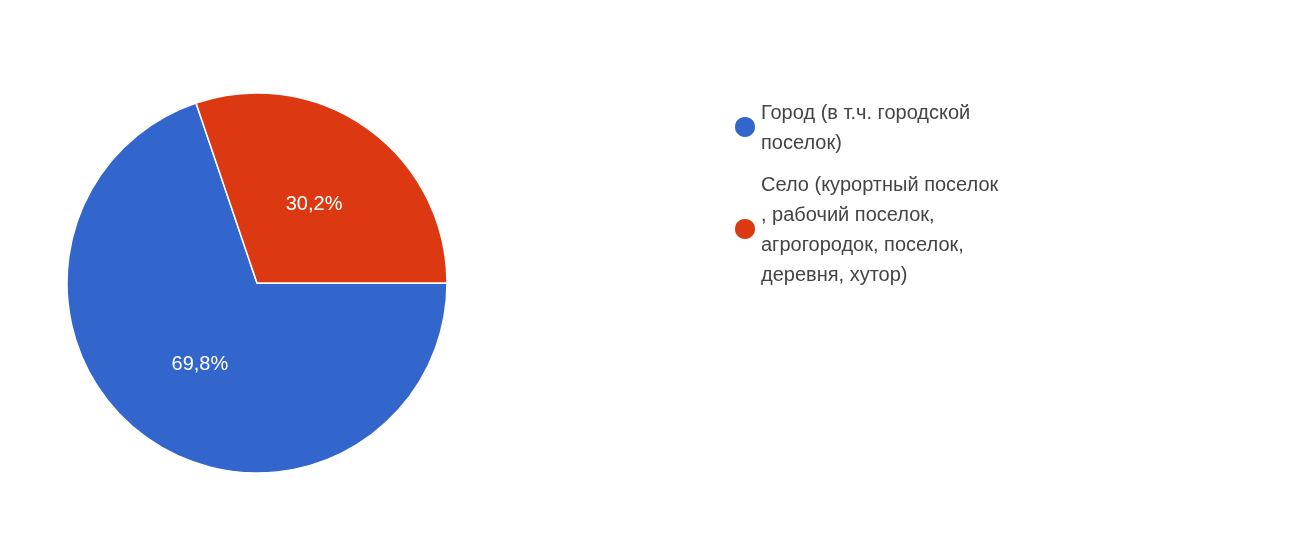 The width and height of the screenshot is (1298, 547). Describe the element at coordinates (314, 203) in the screenshot. I see `data-label: 30,2%` at that location.